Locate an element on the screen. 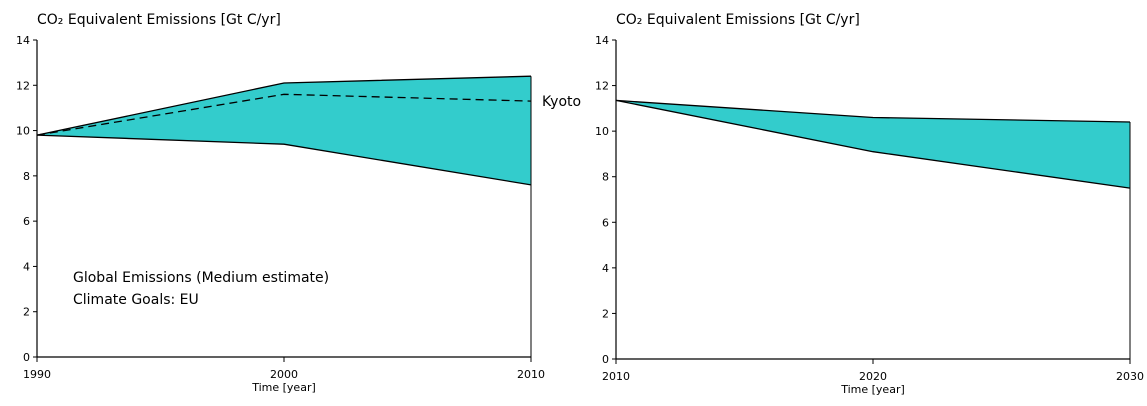  annotation-text: Global Emissions (Medium estimate) is located at coordinates (201, 278).